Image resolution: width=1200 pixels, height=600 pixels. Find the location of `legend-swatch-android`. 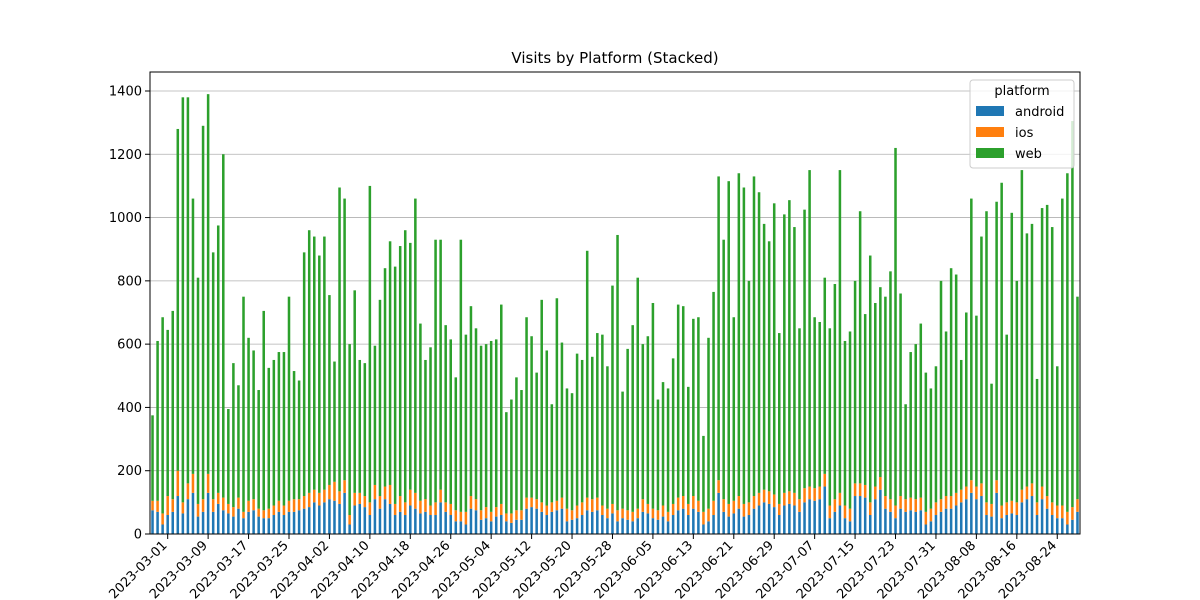

legend-swatch-android is located at coordinates (990, 111).